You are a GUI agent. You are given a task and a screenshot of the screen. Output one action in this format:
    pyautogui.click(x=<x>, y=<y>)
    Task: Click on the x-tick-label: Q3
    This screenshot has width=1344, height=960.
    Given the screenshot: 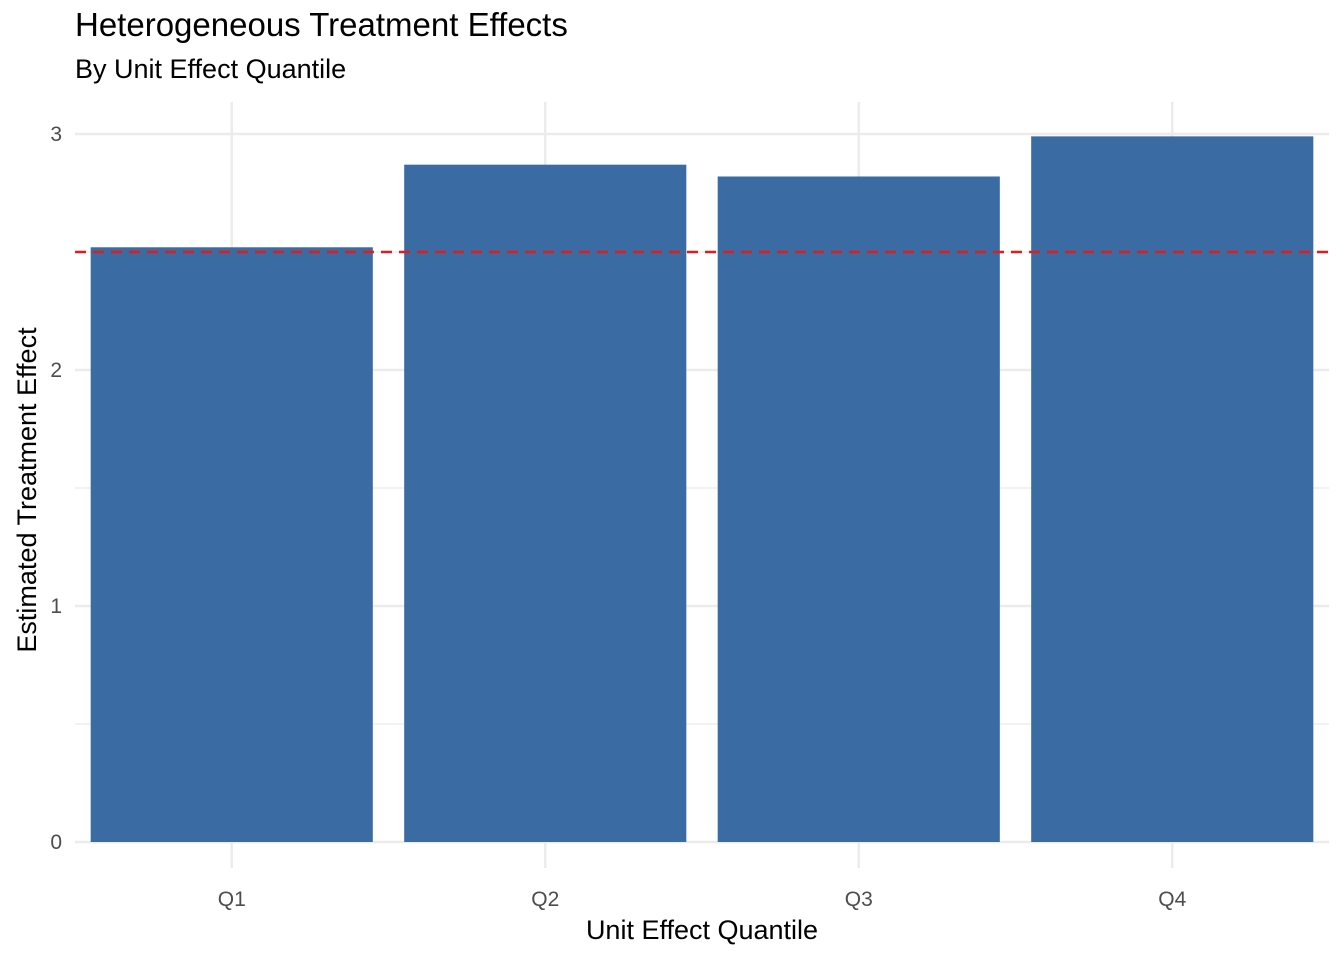 What is the action you would take?
    pyautogui.click(x=859, y=899)
    